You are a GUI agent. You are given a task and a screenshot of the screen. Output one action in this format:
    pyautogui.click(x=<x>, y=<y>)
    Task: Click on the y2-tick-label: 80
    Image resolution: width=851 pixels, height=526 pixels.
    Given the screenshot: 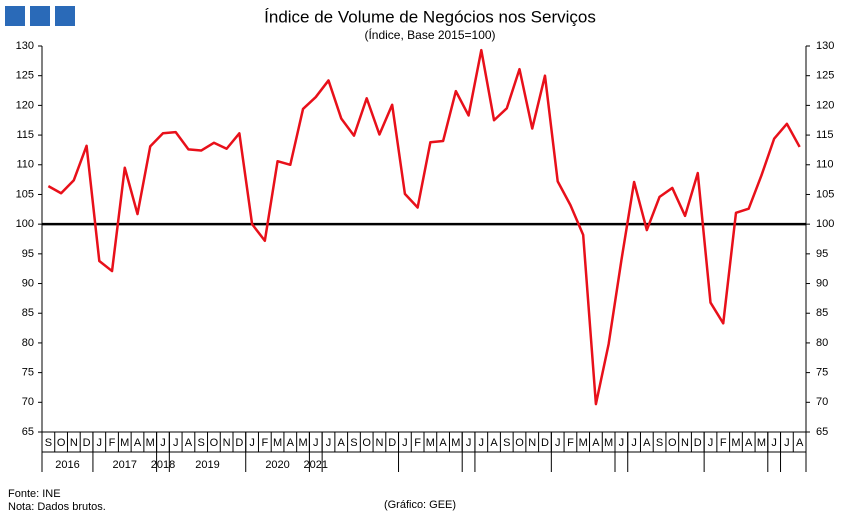 What is the action you would take?
    pyautogui.click(x=822, y=343)
    